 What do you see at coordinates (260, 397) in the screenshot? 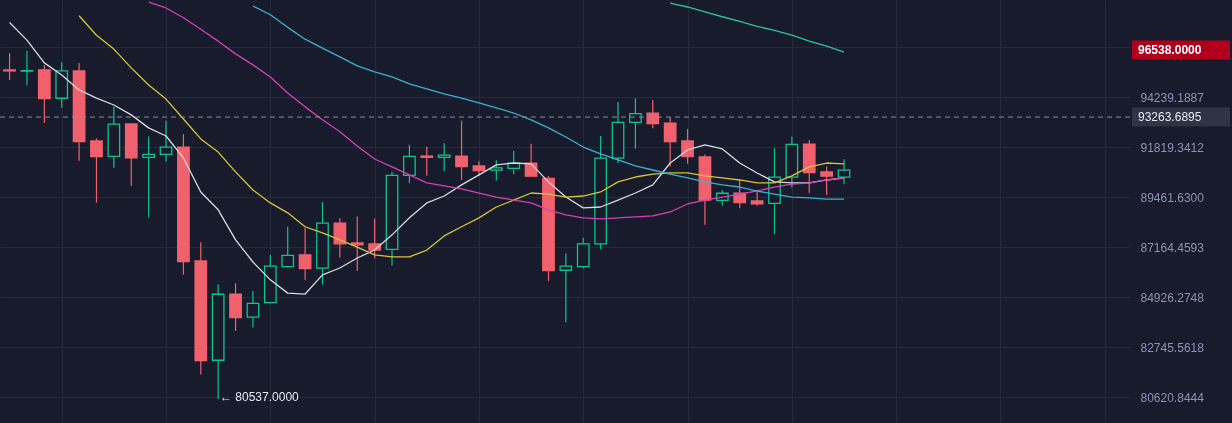
I see `annotation: ← 80537.0000` at bounding box center [260, 397].